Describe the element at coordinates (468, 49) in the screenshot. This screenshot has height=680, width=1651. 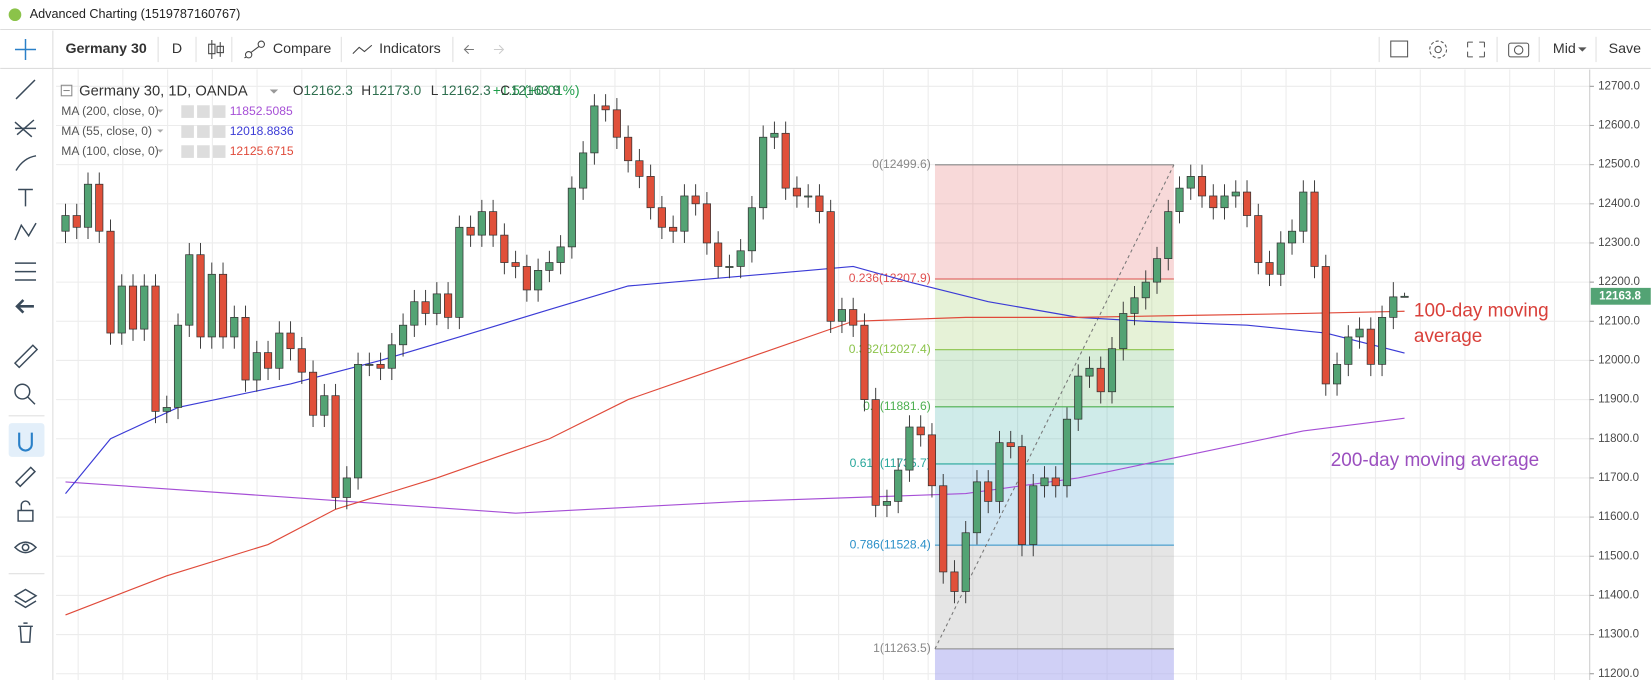
I see `undo-button` at that location.